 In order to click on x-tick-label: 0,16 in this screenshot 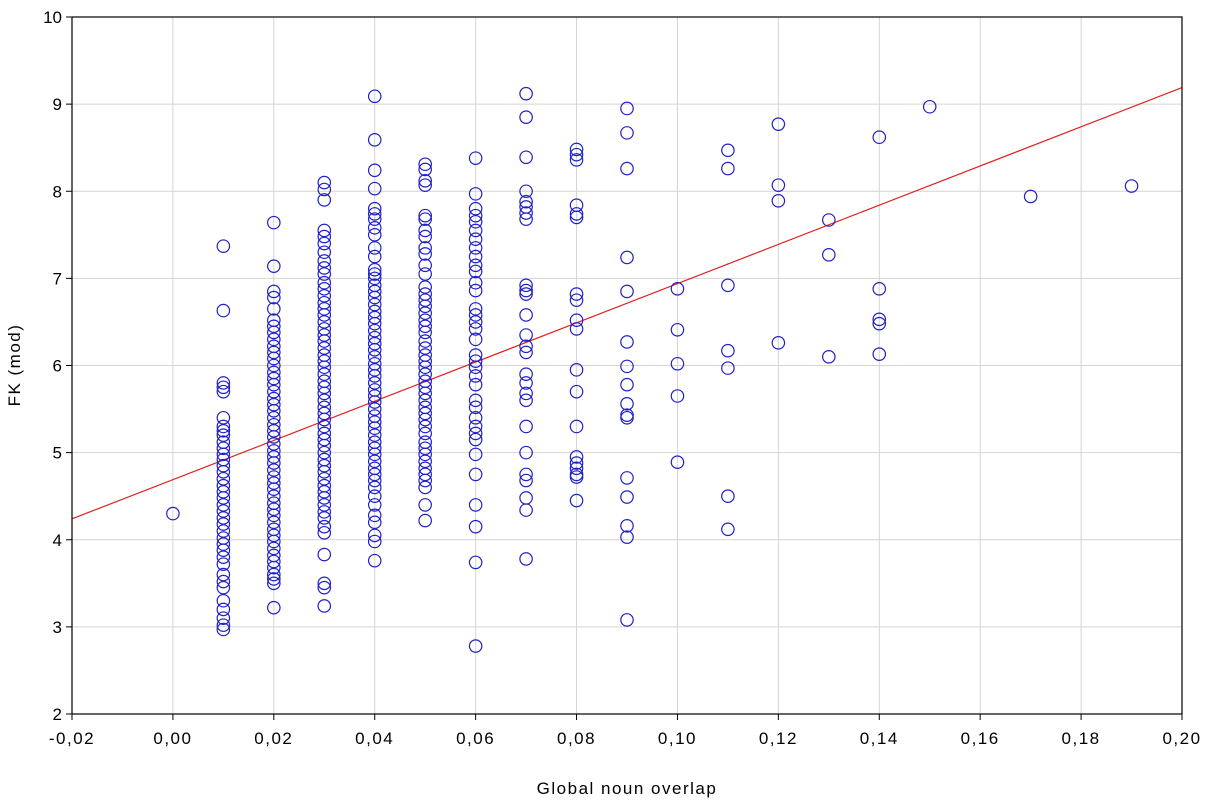, I will do `click(980, 738)`.